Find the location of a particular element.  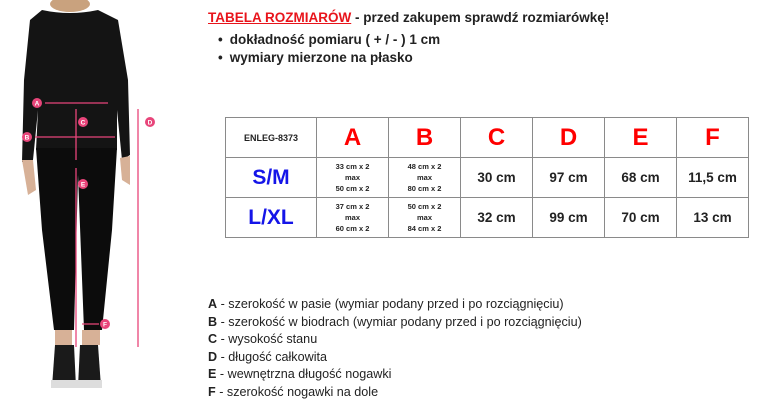

cell-f: 13 cm is located at coordinates (712, 217).